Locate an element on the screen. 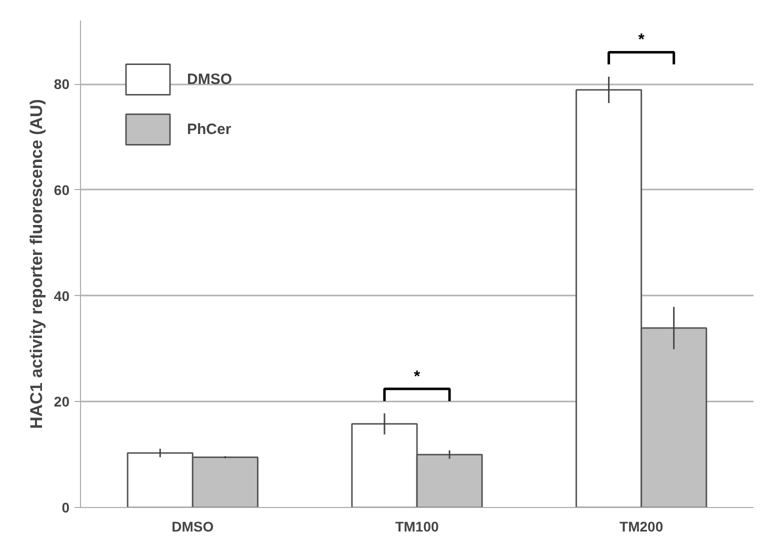  y-tick-label: 60 is located at coordinates (62, 190).